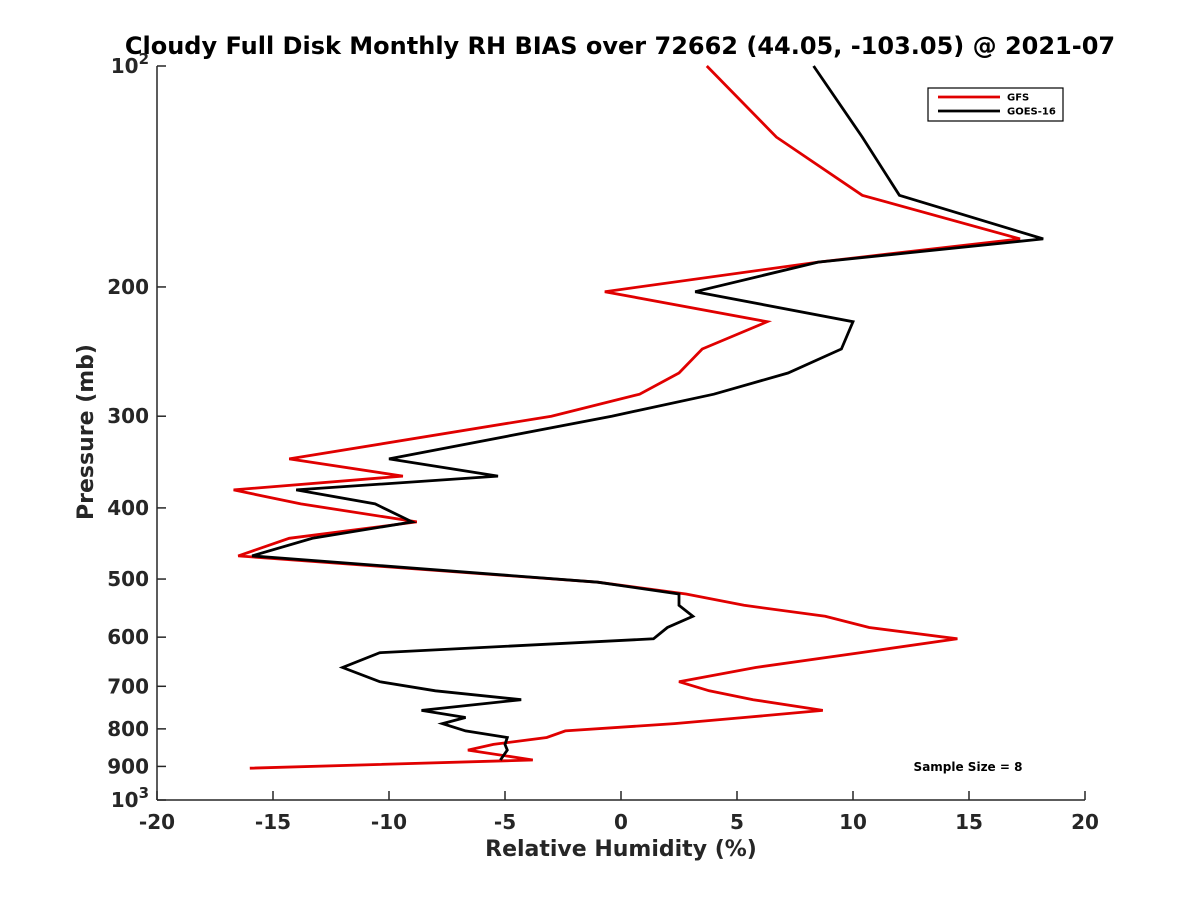 This screenshot has width=1200, height=900. I want to click on y-tick-label: 200, so click(128, 287).